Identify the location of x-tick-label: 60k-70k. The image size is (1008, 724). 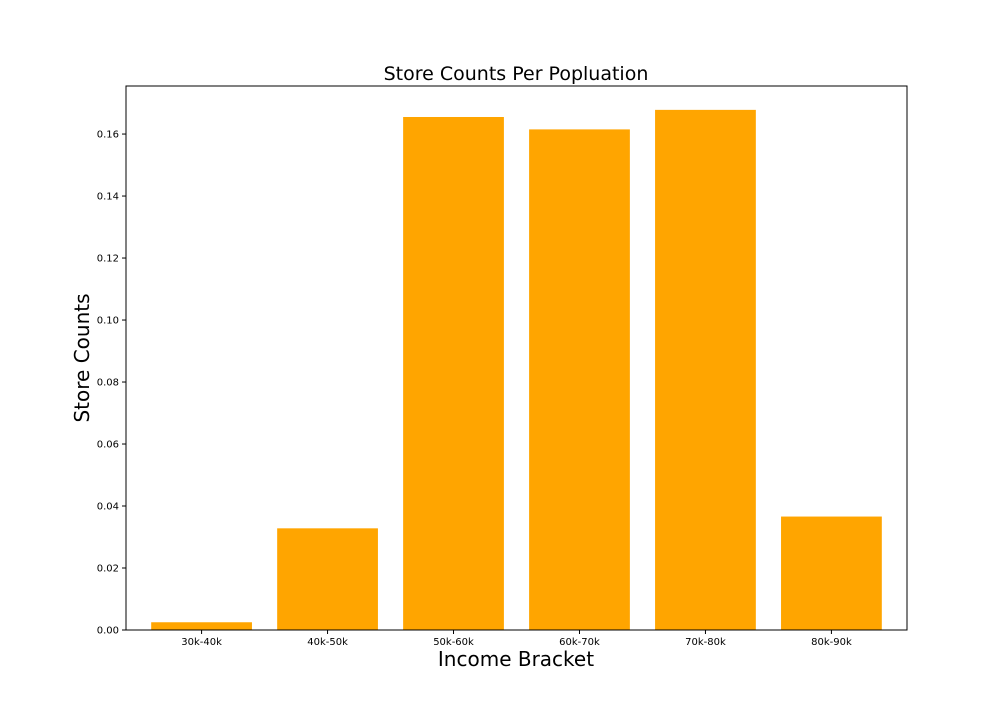
(579, 642).